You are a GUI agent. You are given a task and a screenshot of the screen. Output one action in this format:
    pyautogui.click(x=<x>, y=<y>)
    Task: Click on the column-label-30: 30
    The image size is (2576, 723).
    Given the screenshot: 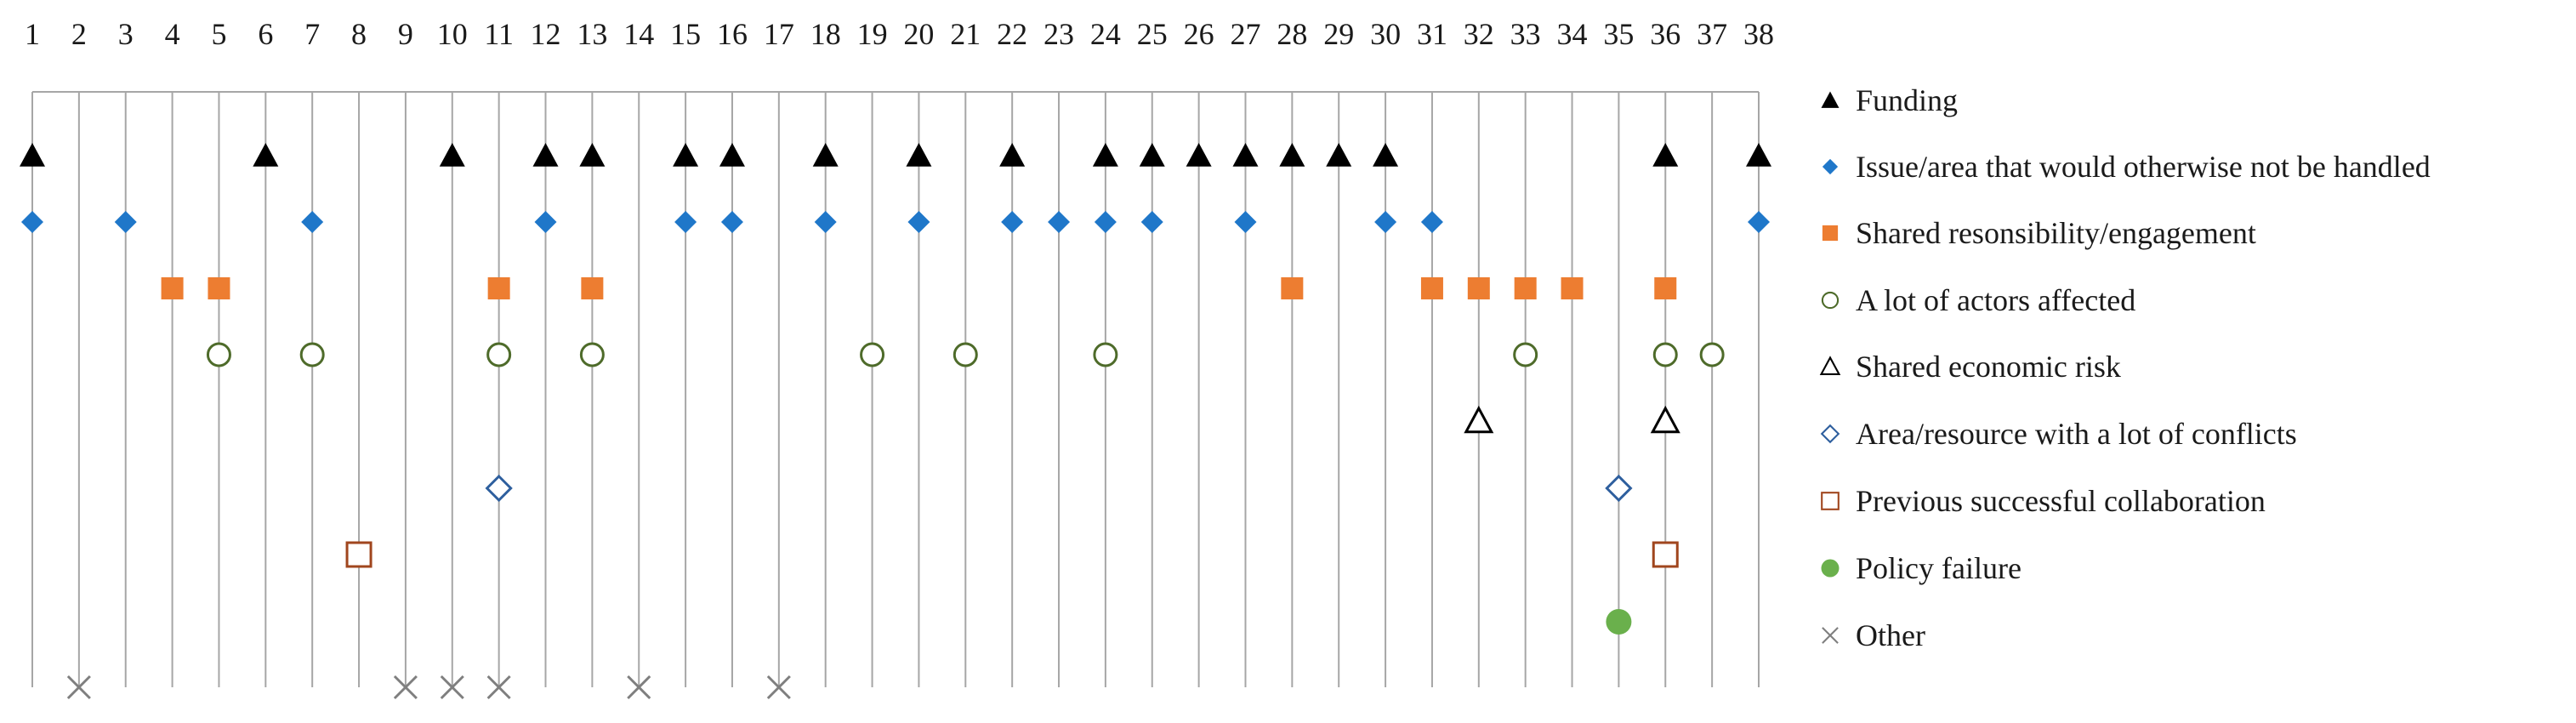 What is the action you would take?
    pyautogui.click(x=1385, y=34)
    